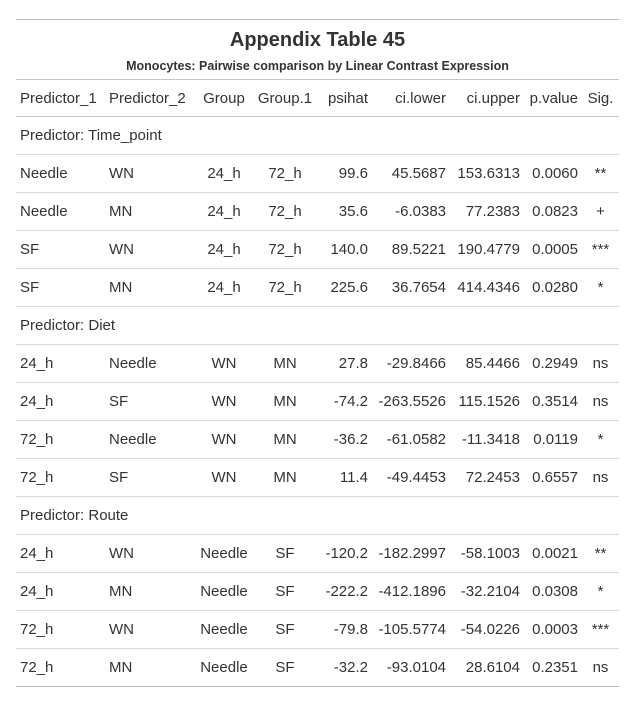  Describe the element at coordinates (487, 98) in the screenshot. I see `col-header-ci-upper: ci.upper` at that location.